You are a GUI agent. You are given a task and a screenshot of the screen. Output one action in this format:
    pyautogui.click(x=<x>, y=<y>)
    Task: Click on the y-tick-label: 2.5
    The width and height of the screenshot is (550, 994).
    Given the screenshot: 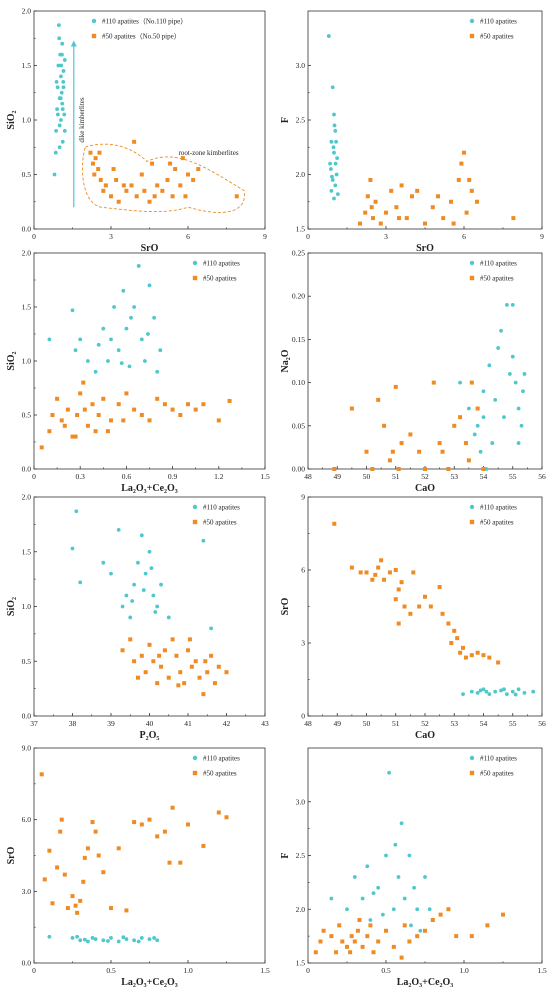 What is the action you would take?
    pyautogui.click(x=301, y=120)
    